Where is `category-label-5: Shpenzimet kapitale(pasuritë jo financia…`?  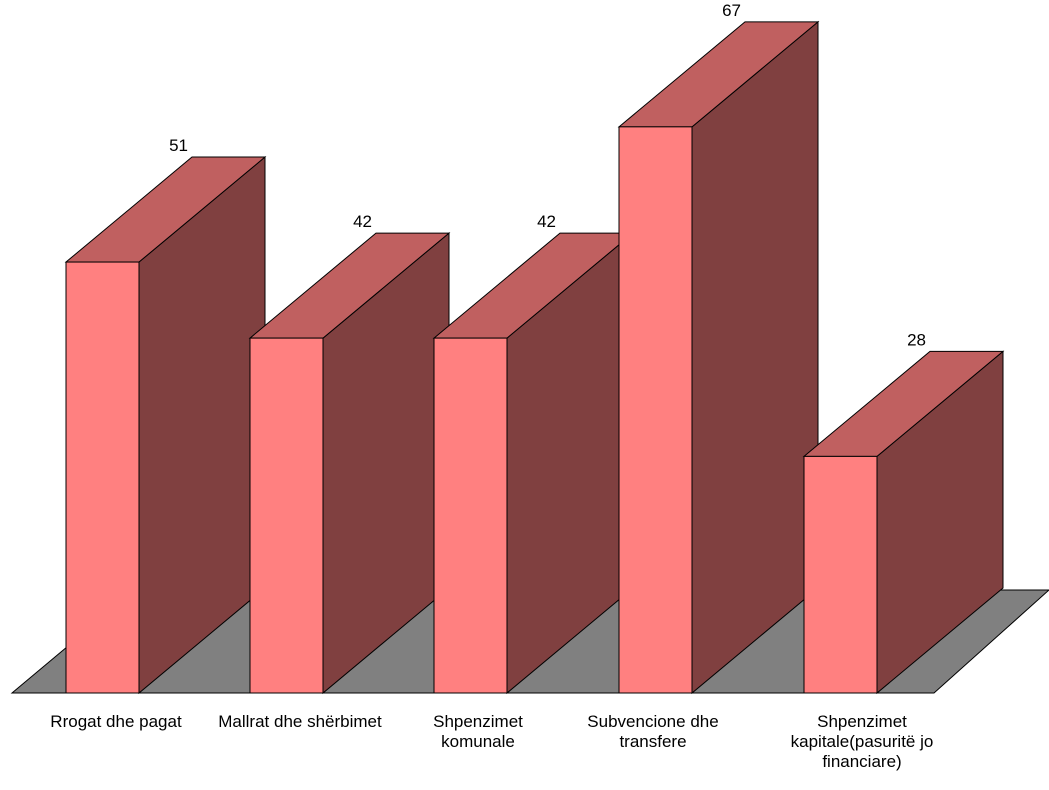
category-label-5: Shpenzimet kapitale(pasuritë jo financia… is located at coordinates (862, 741).